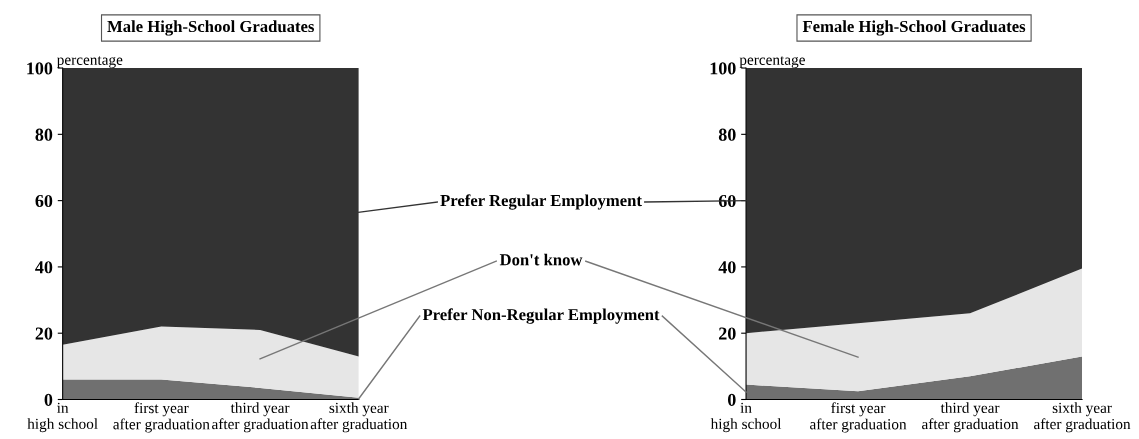  I want to click on text: Don't know, so click(541, 259).